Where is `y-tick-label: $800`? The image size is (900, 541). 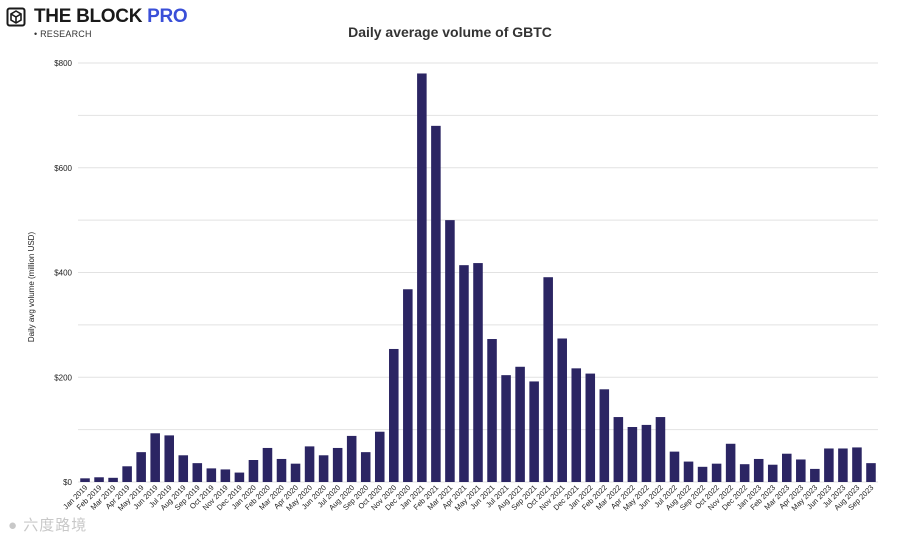 y-tick-label: $800 is located at coordinates (63, 63).